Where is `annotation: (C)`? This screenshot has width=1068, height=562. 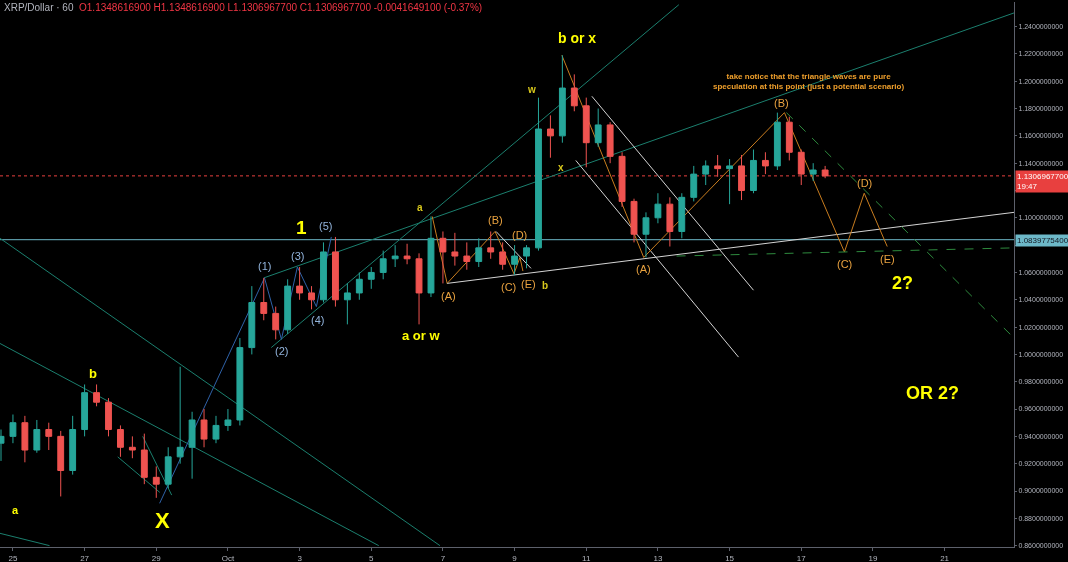 annotation: (C) is located at coordinates (845, 264).